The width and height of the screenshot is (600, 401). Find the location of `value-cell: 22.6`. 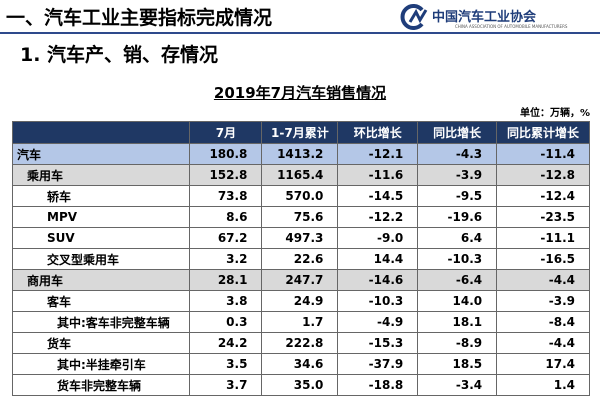

value-cell: 22.6 is located at coordinates (300, 259).